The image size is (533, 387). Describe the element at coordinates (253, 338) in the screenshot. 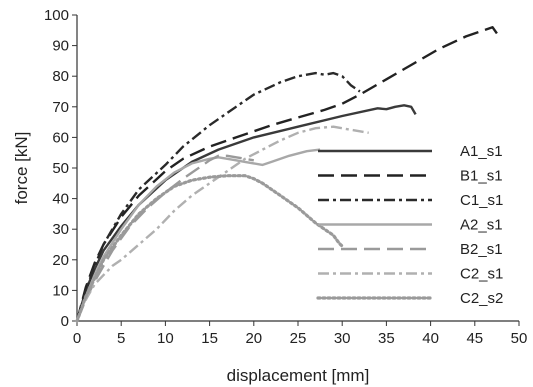

I see `x-tick-label: 20` at that location.